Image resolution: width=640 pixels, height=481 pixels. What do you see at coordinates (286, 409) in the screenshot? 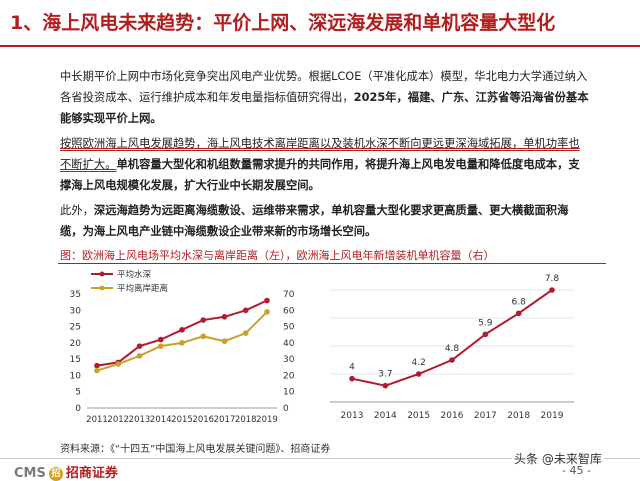
I see `y-right-tick-label: 0` at bounding box center [286, 409].